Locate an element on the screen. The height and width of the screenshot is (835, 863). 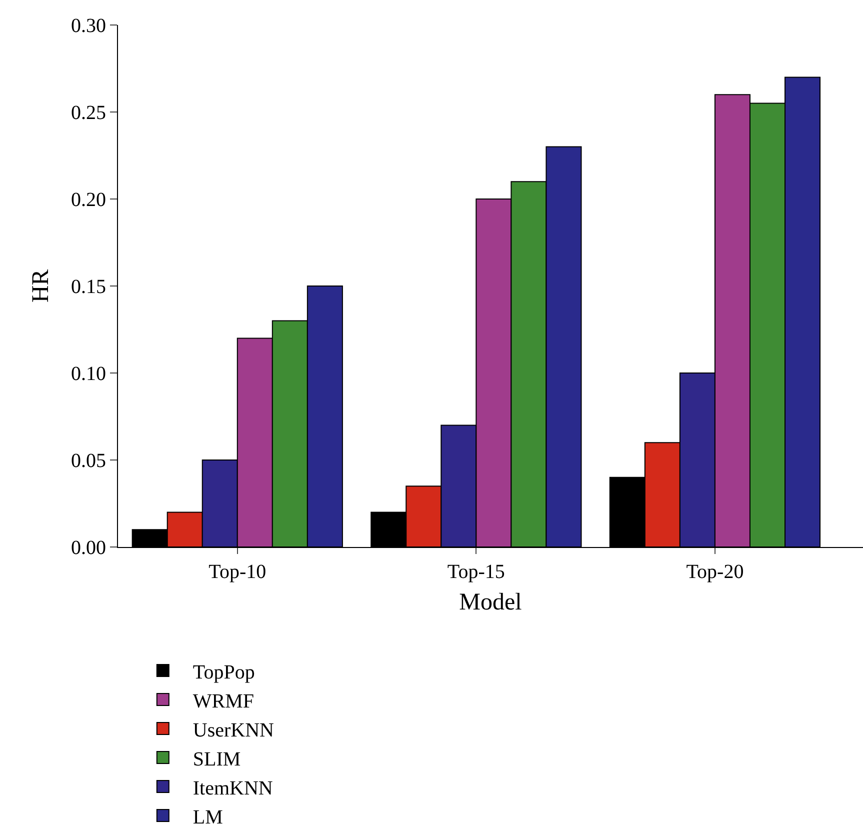
legend-label: TopPop is located at coordinates (223, 672).